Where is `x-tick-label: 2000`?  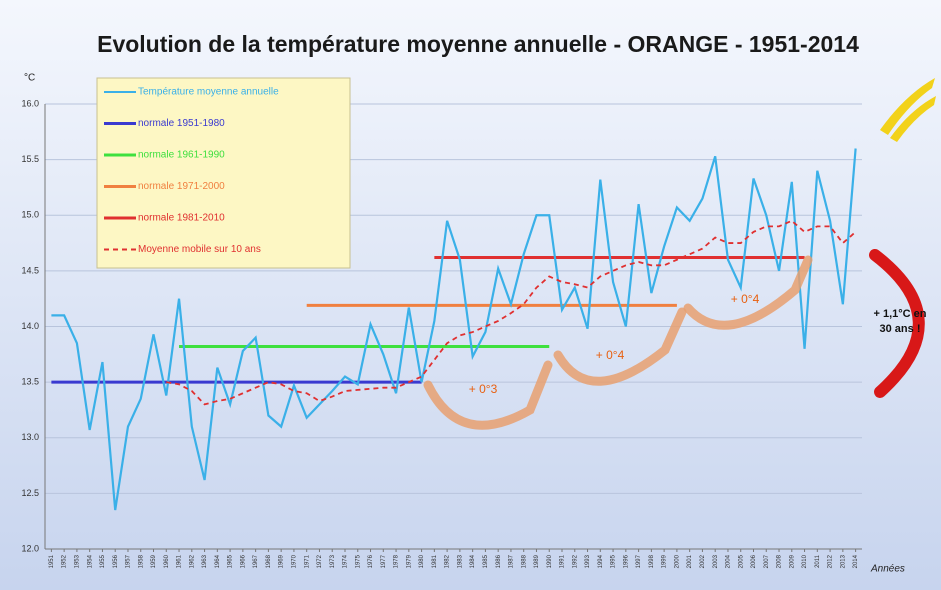 x-tick-label: 2000 is located at coordinates (677, 561).